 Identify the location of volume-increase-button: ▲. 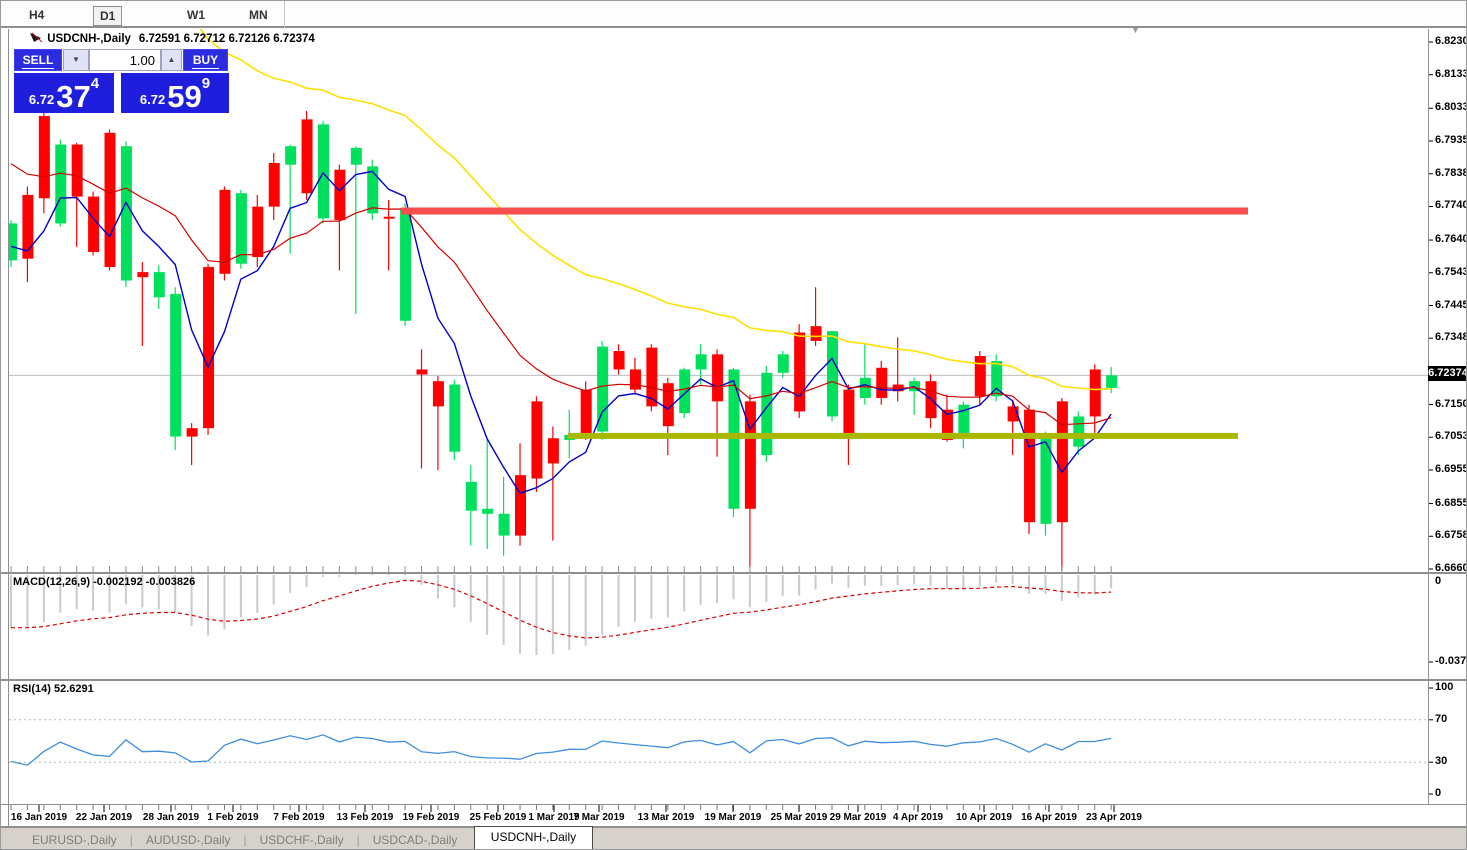
(171, 60).